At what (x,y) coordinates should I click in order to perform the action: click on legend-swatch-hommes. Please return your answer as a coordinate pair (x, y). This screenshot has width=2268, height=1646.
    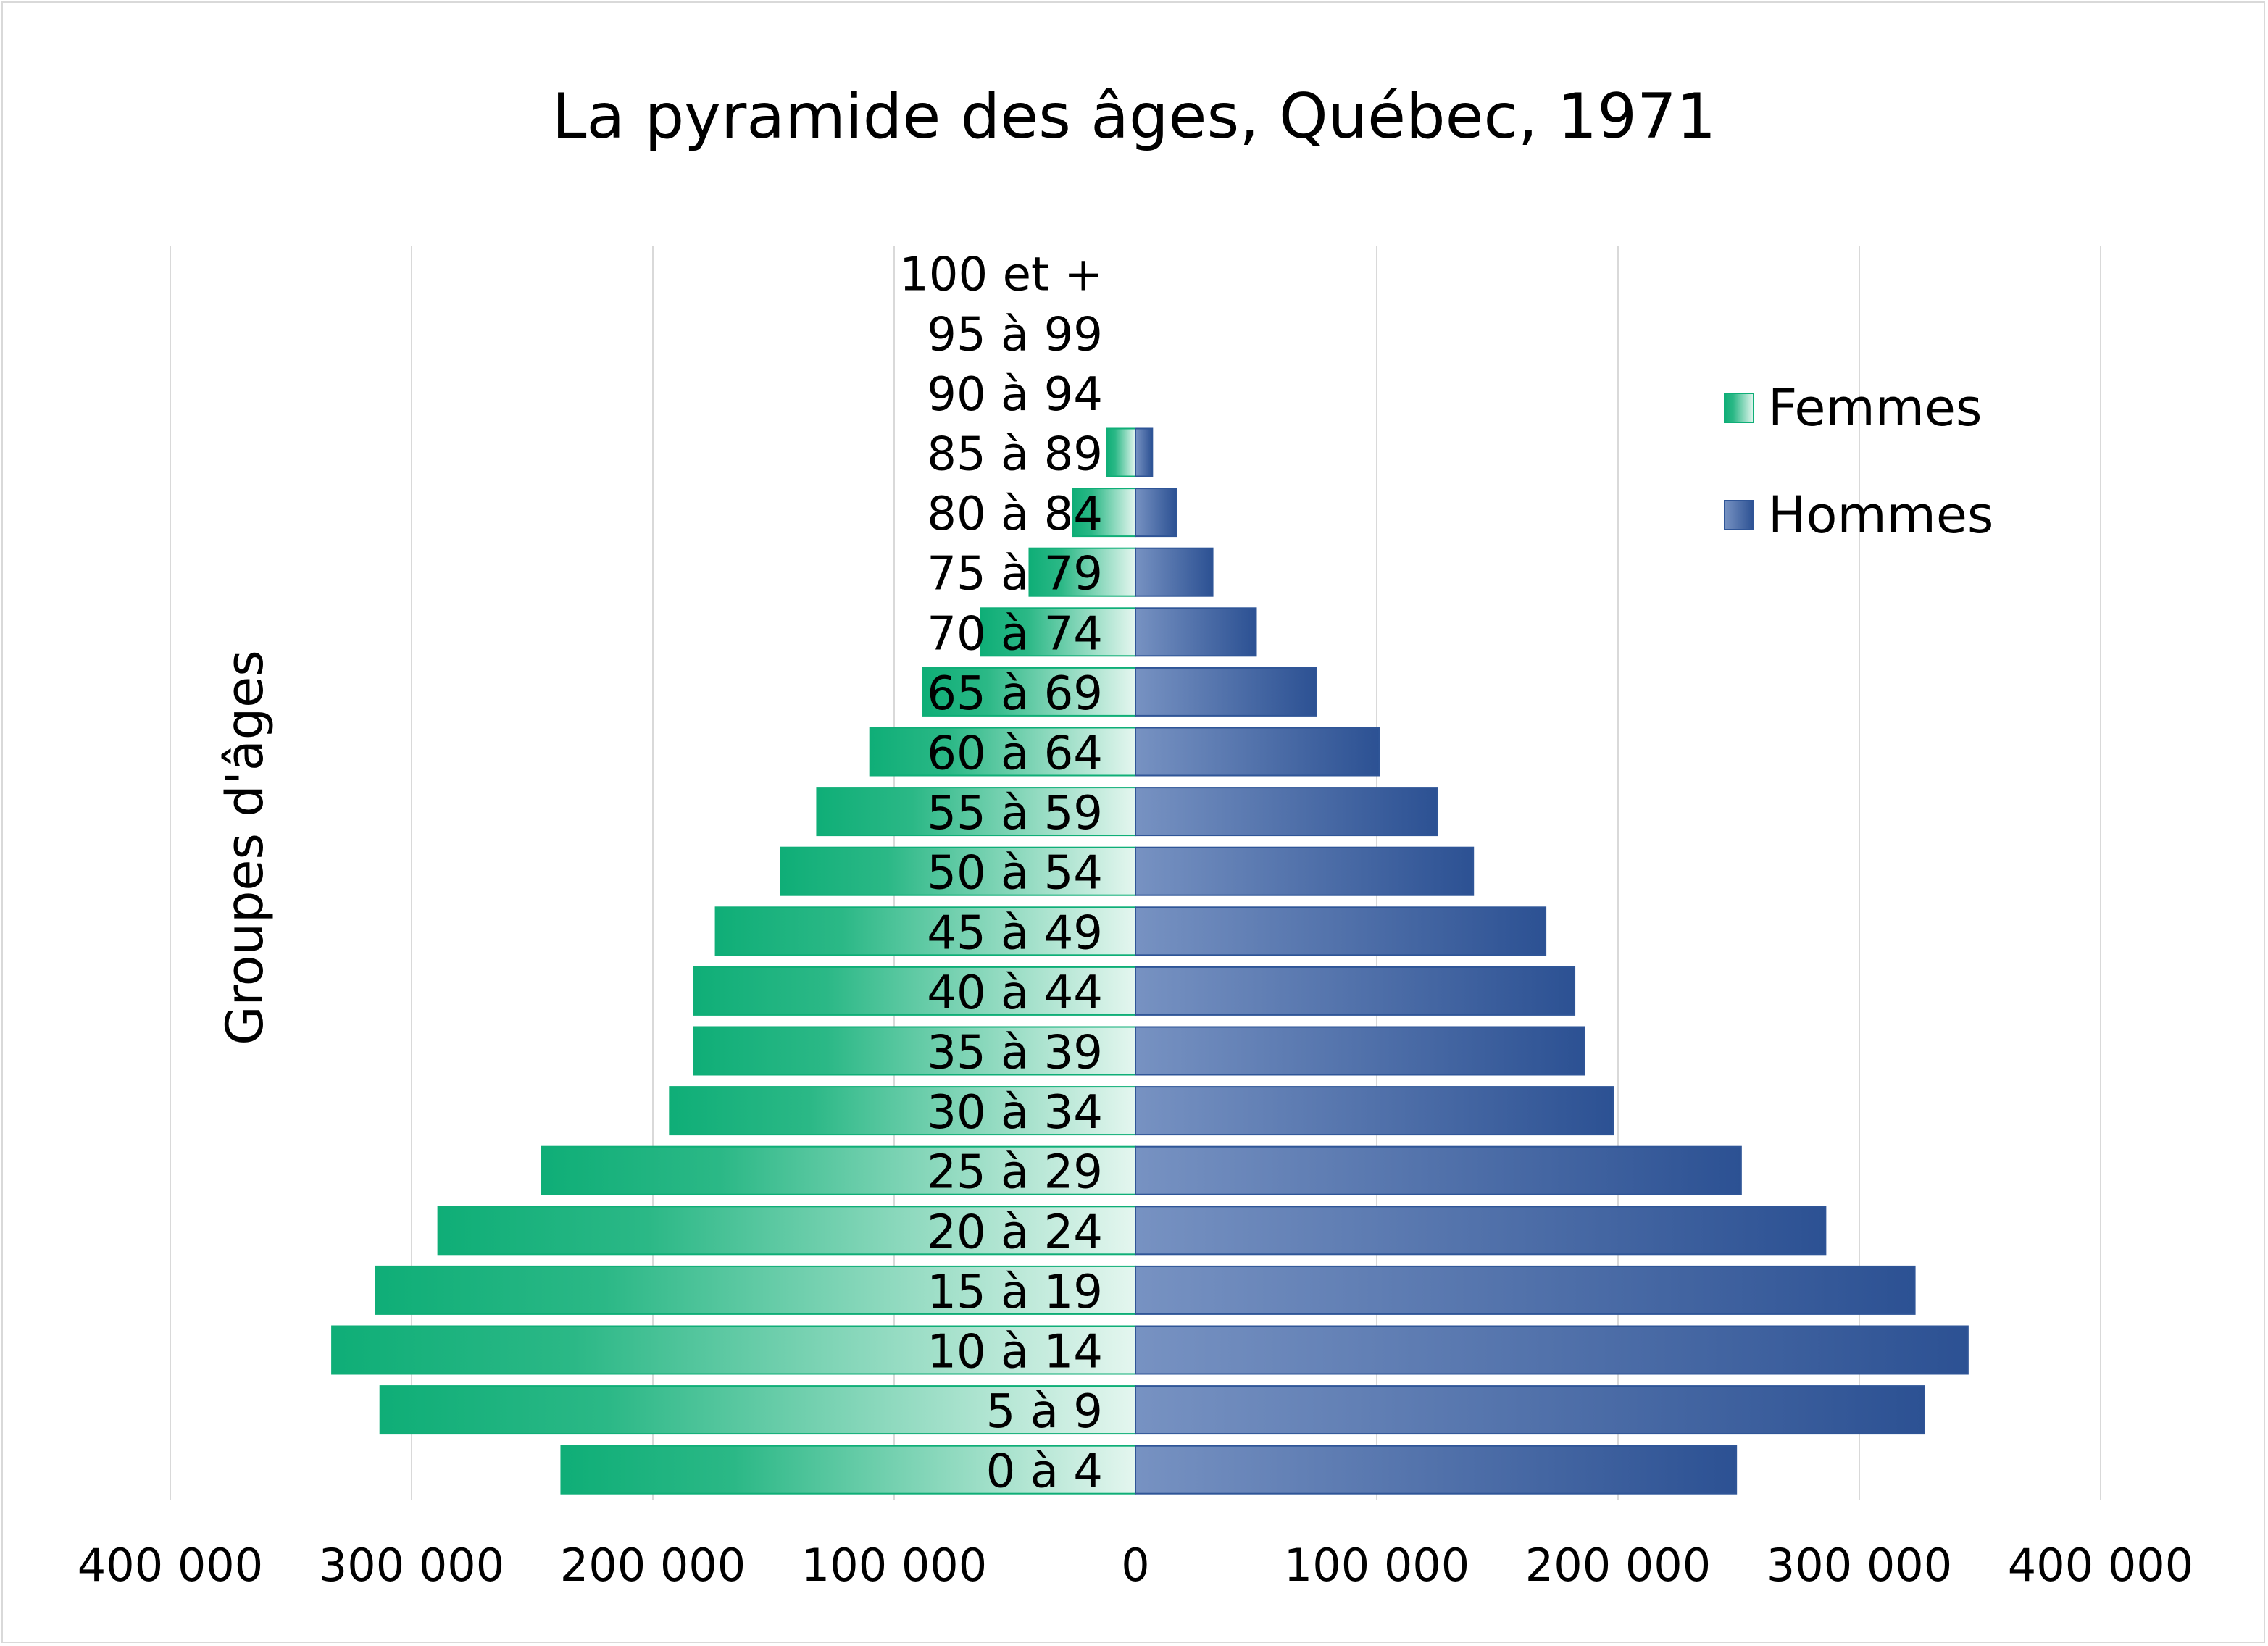
    Looking at the image, I should click on (1739, 515).